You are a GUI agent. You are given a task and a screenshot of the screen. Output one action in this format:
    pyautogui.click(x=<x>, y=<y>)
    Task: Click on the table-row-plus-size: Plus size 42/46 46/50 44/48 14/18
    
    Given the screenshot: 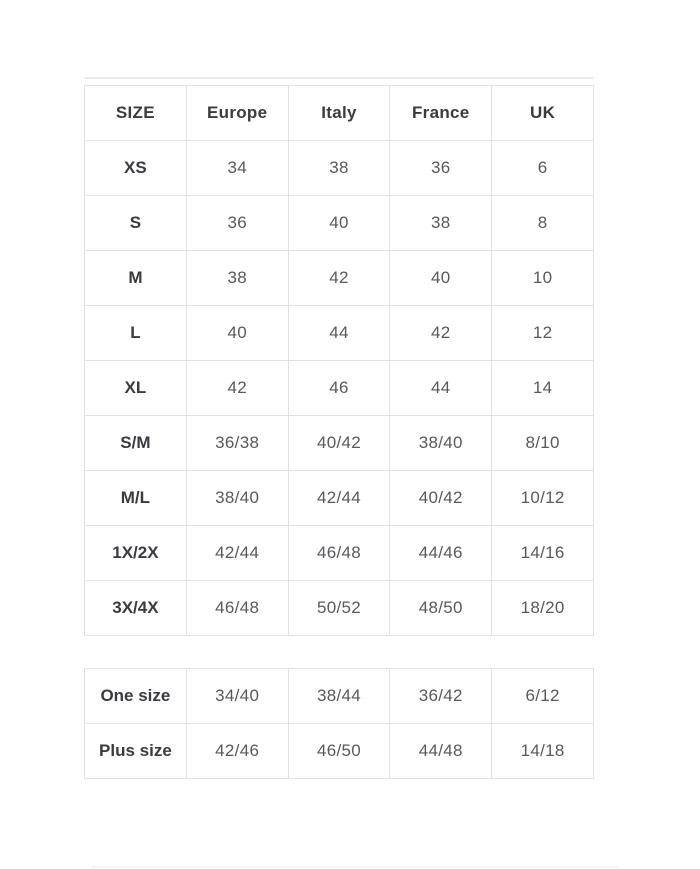 What is the action you would take?
    pyautogui.click(x=339, y=751)
    